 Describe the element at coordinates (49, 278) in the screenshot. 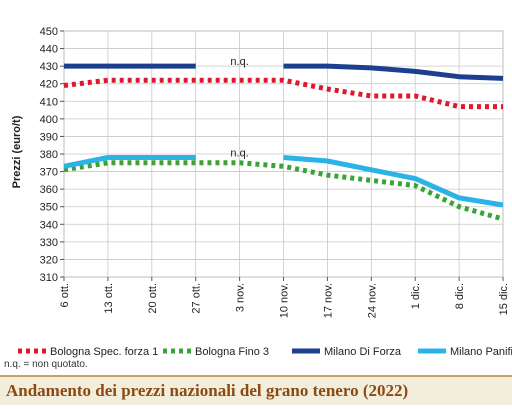

I see `y-tick-label: 310` at that location.